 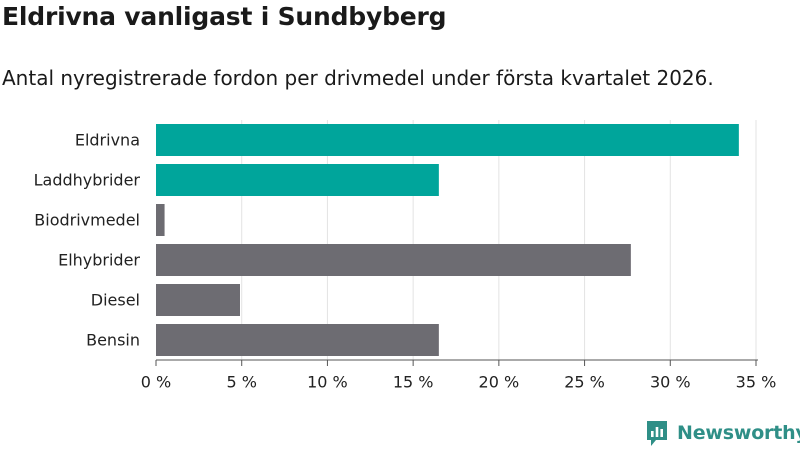 What do you see at coordinates (327, 382) in the screenshot?
I see `x-tick-label: 10 %` at bounding box center [327, 382].